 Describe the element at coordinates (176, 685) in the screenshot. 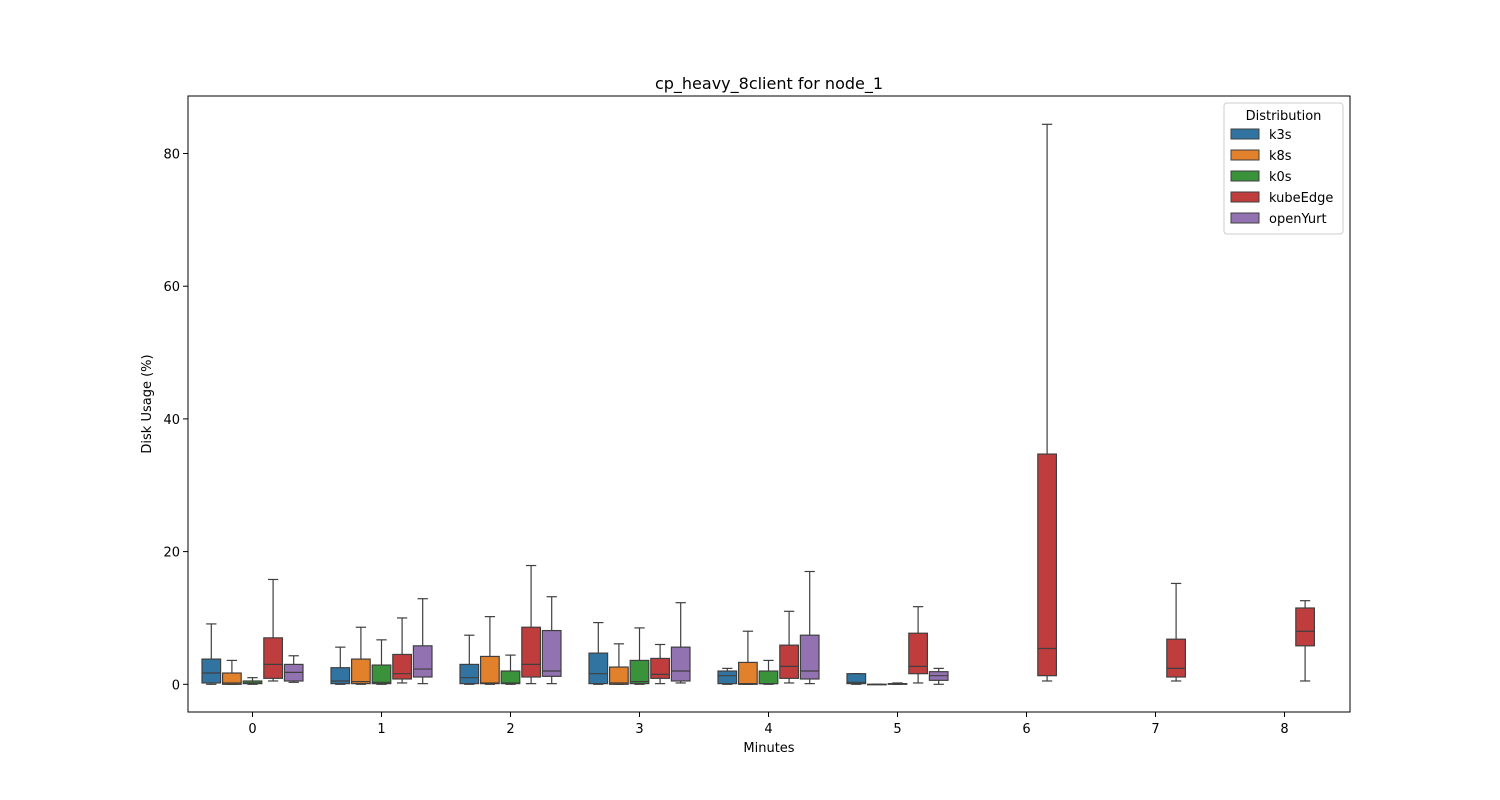

I see `y-tick-label: 0` at that location.